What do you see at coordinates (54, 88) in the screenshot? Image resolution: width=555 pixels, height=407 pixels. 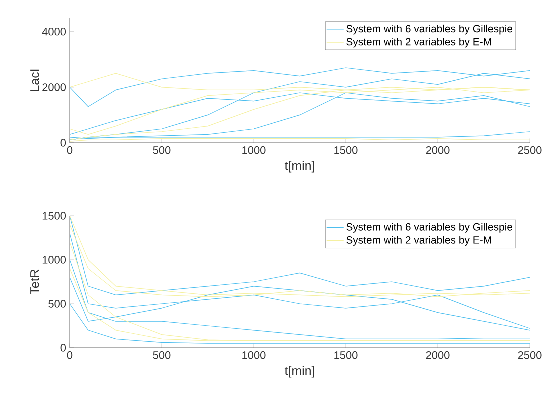 I see `y-tick-label: 2000` at bounding box center [54, 88].